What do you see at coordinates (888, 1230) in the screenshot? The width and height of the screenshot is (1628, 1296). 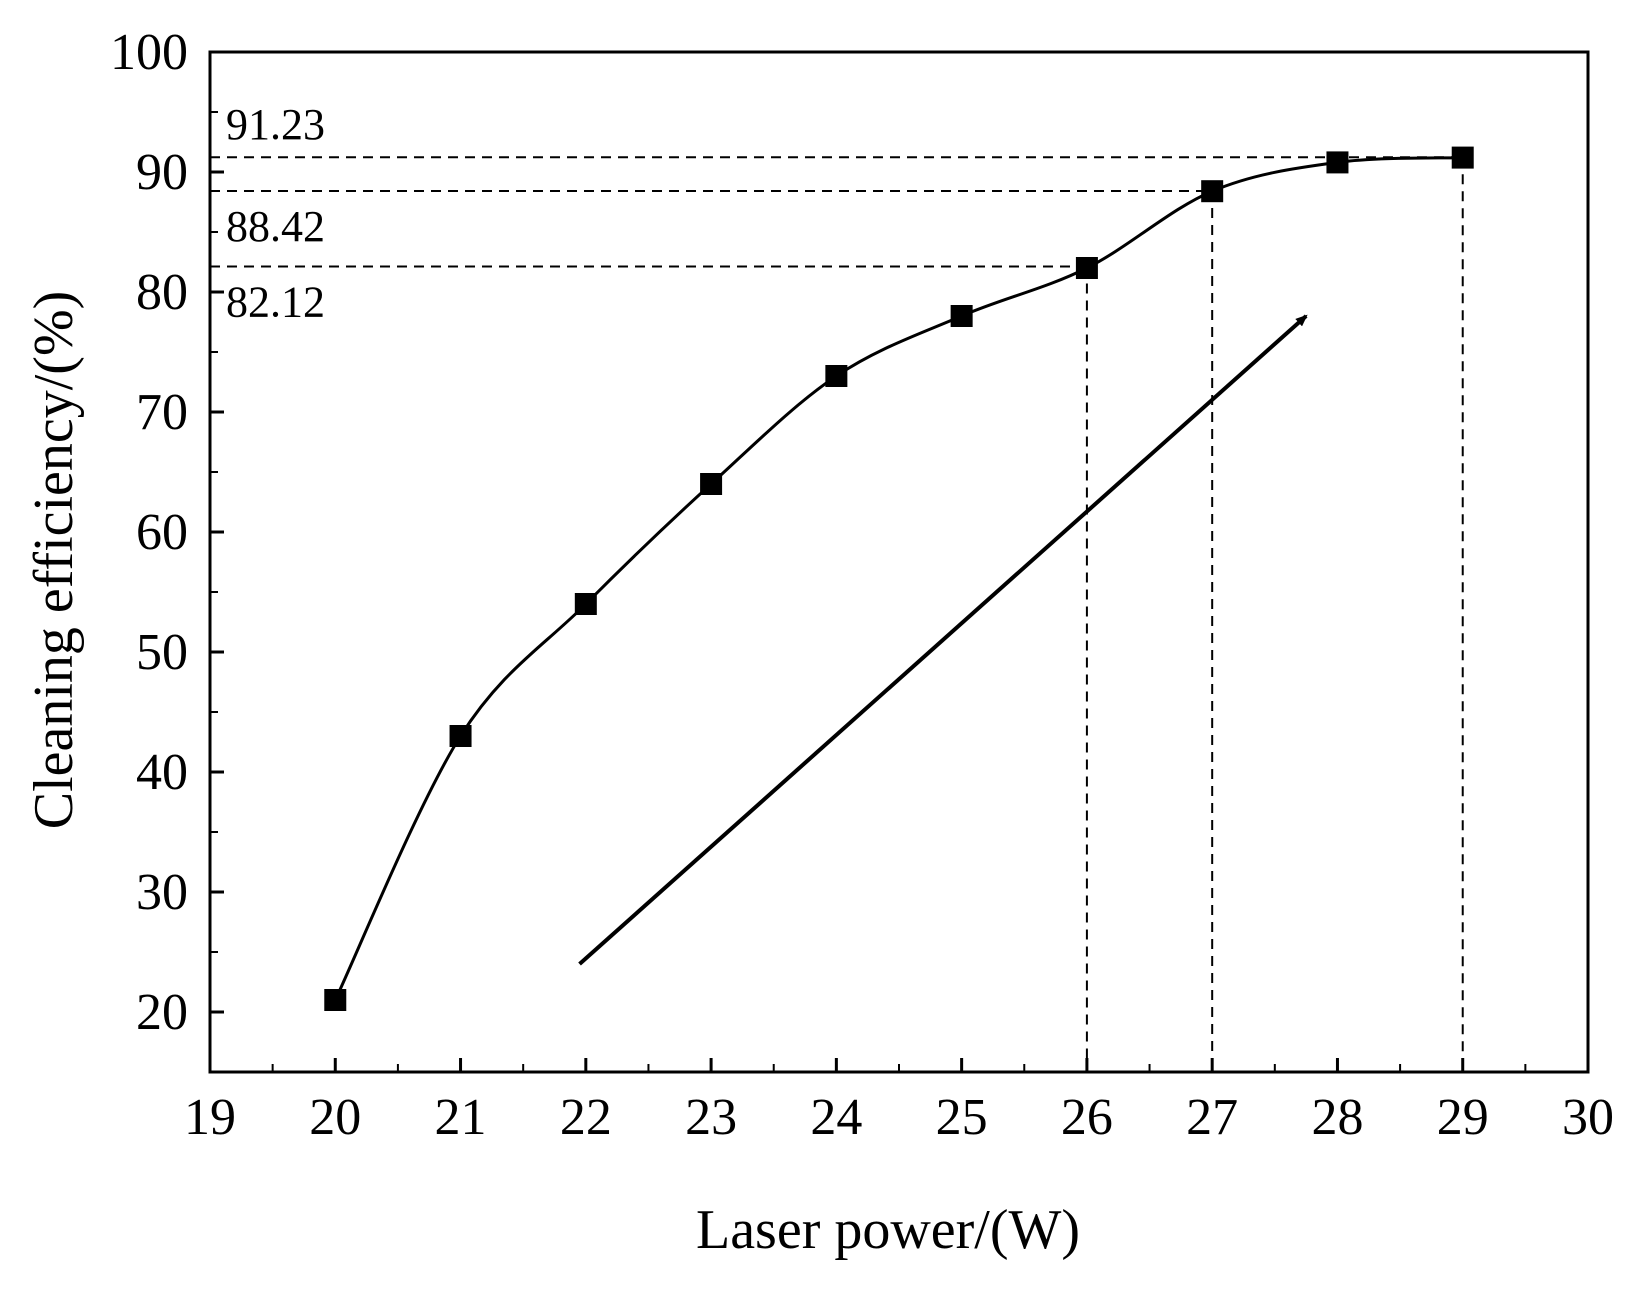 I see `x-axis-title: Laser power/(W)` at bounding box center [888, 1230].